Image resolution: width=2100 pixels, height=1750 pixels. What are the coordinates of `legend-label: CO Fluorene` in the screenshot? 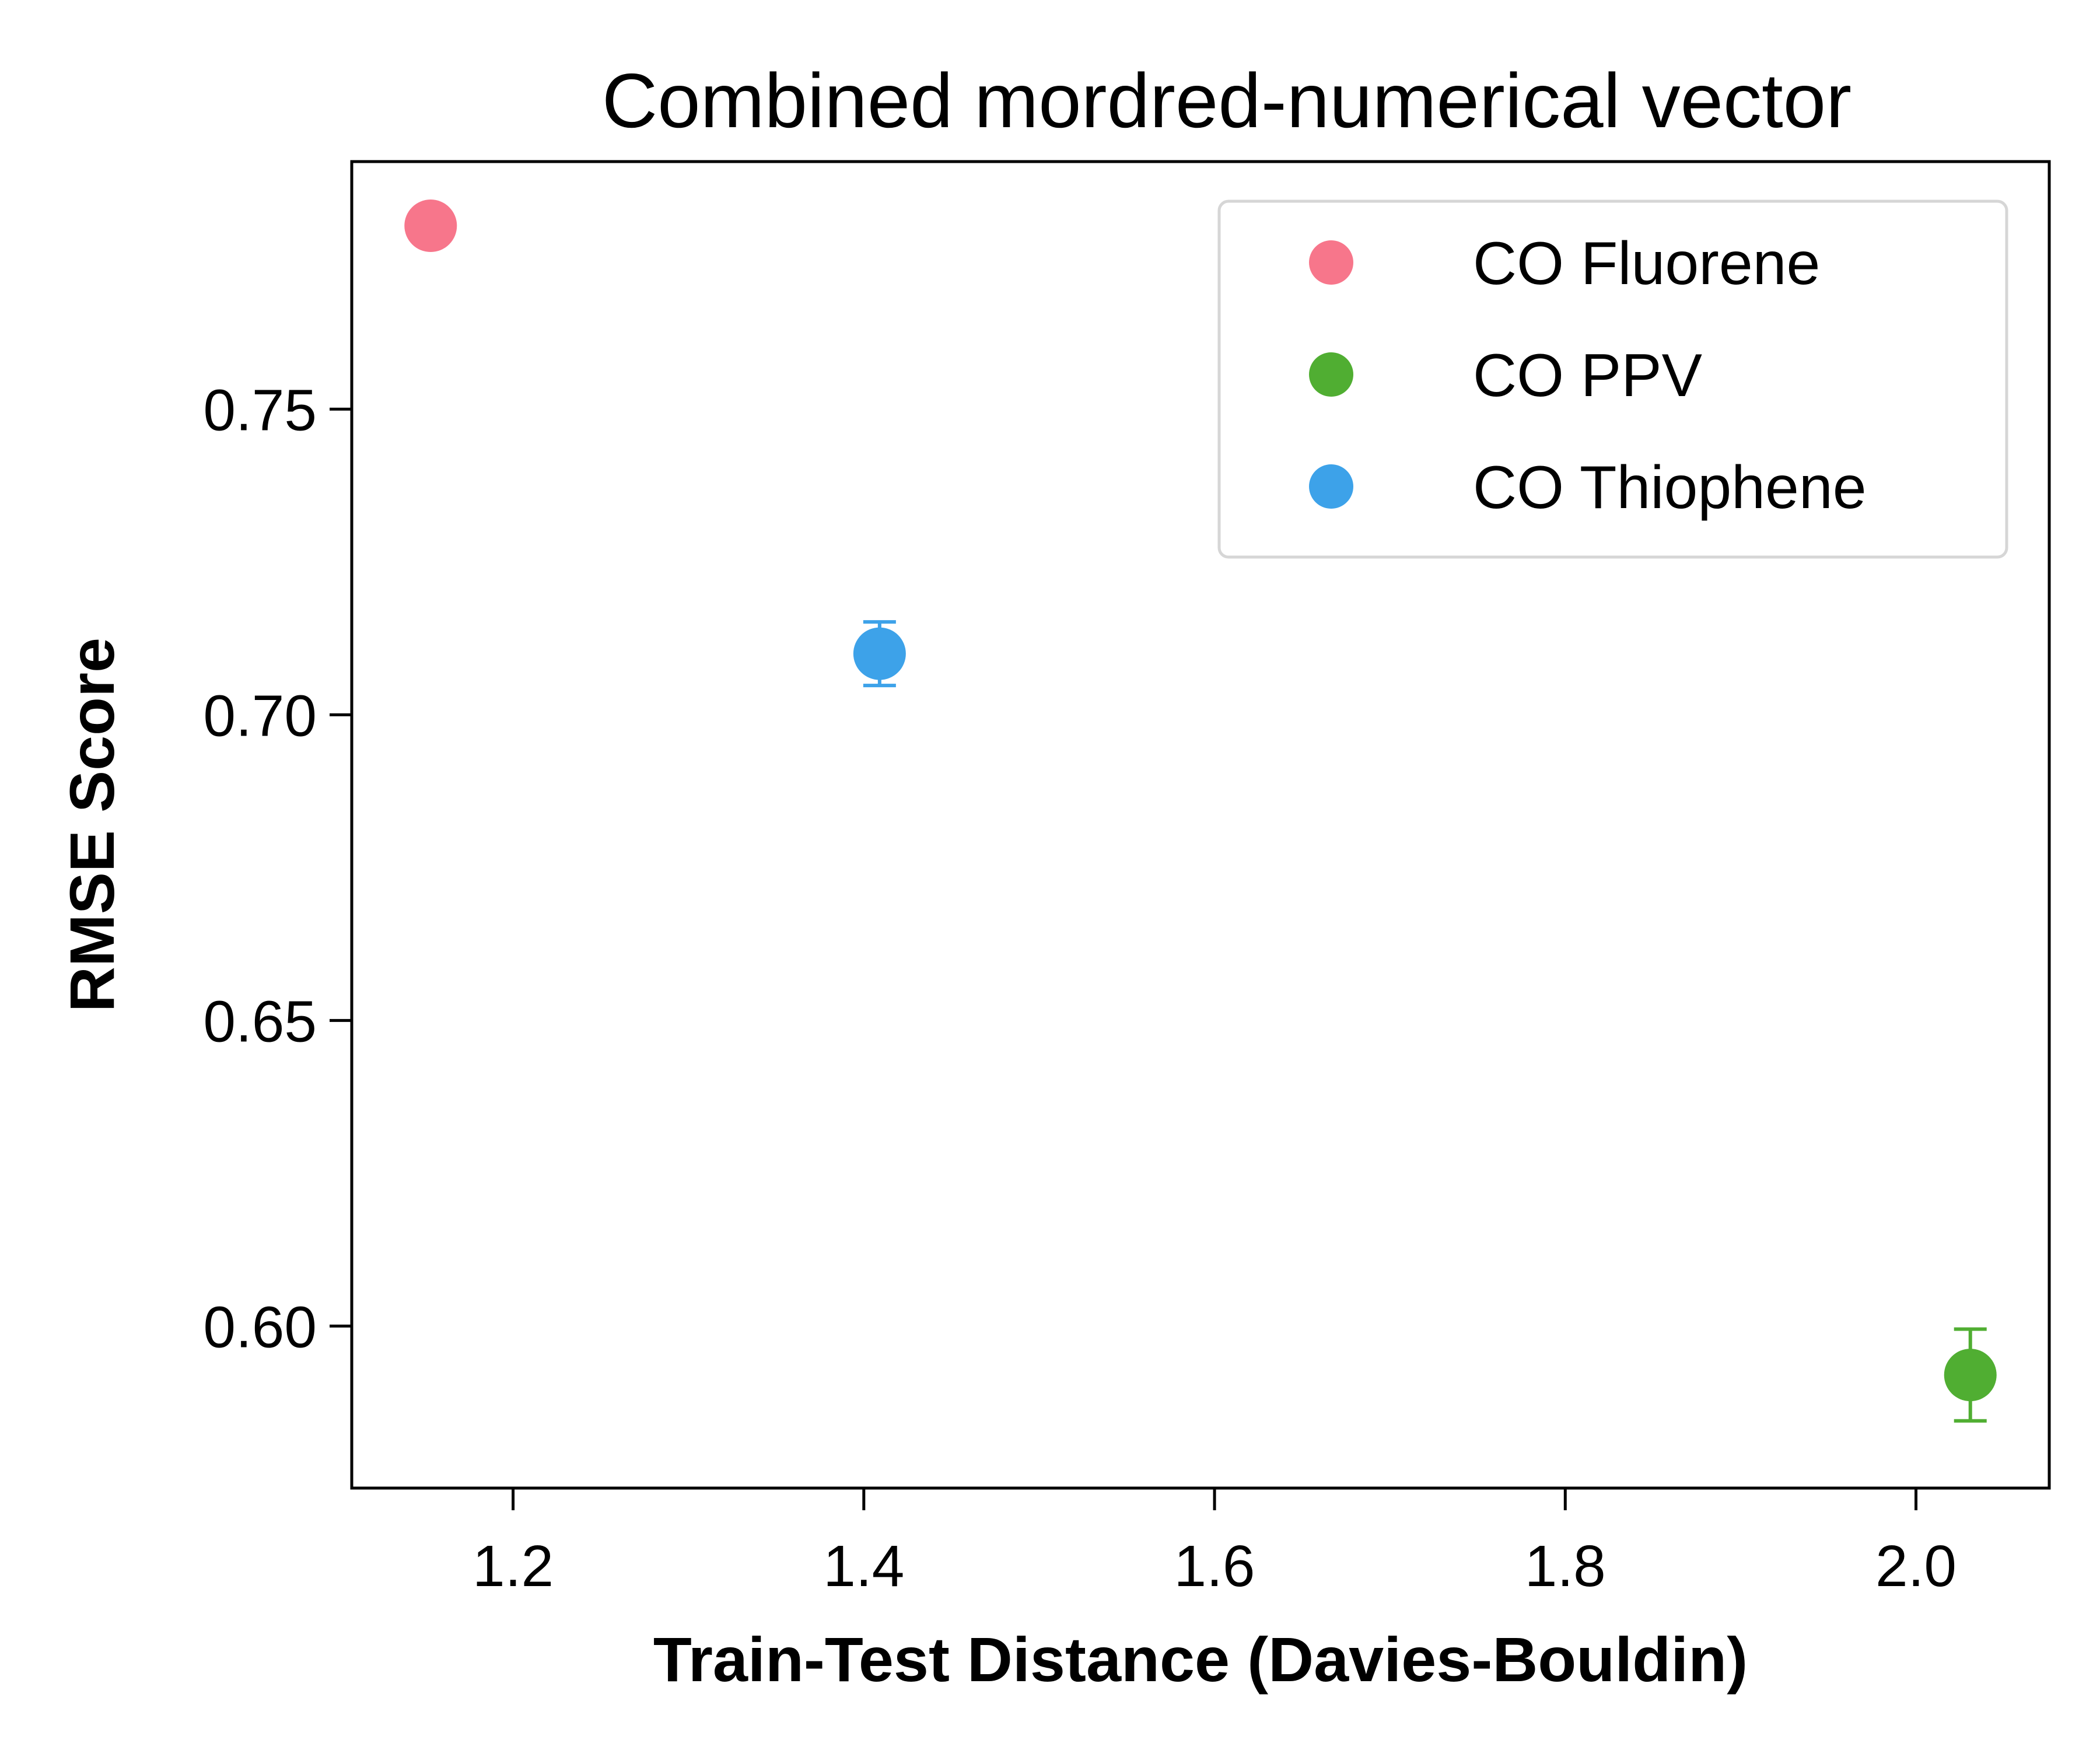 It's located at (1646, 264).